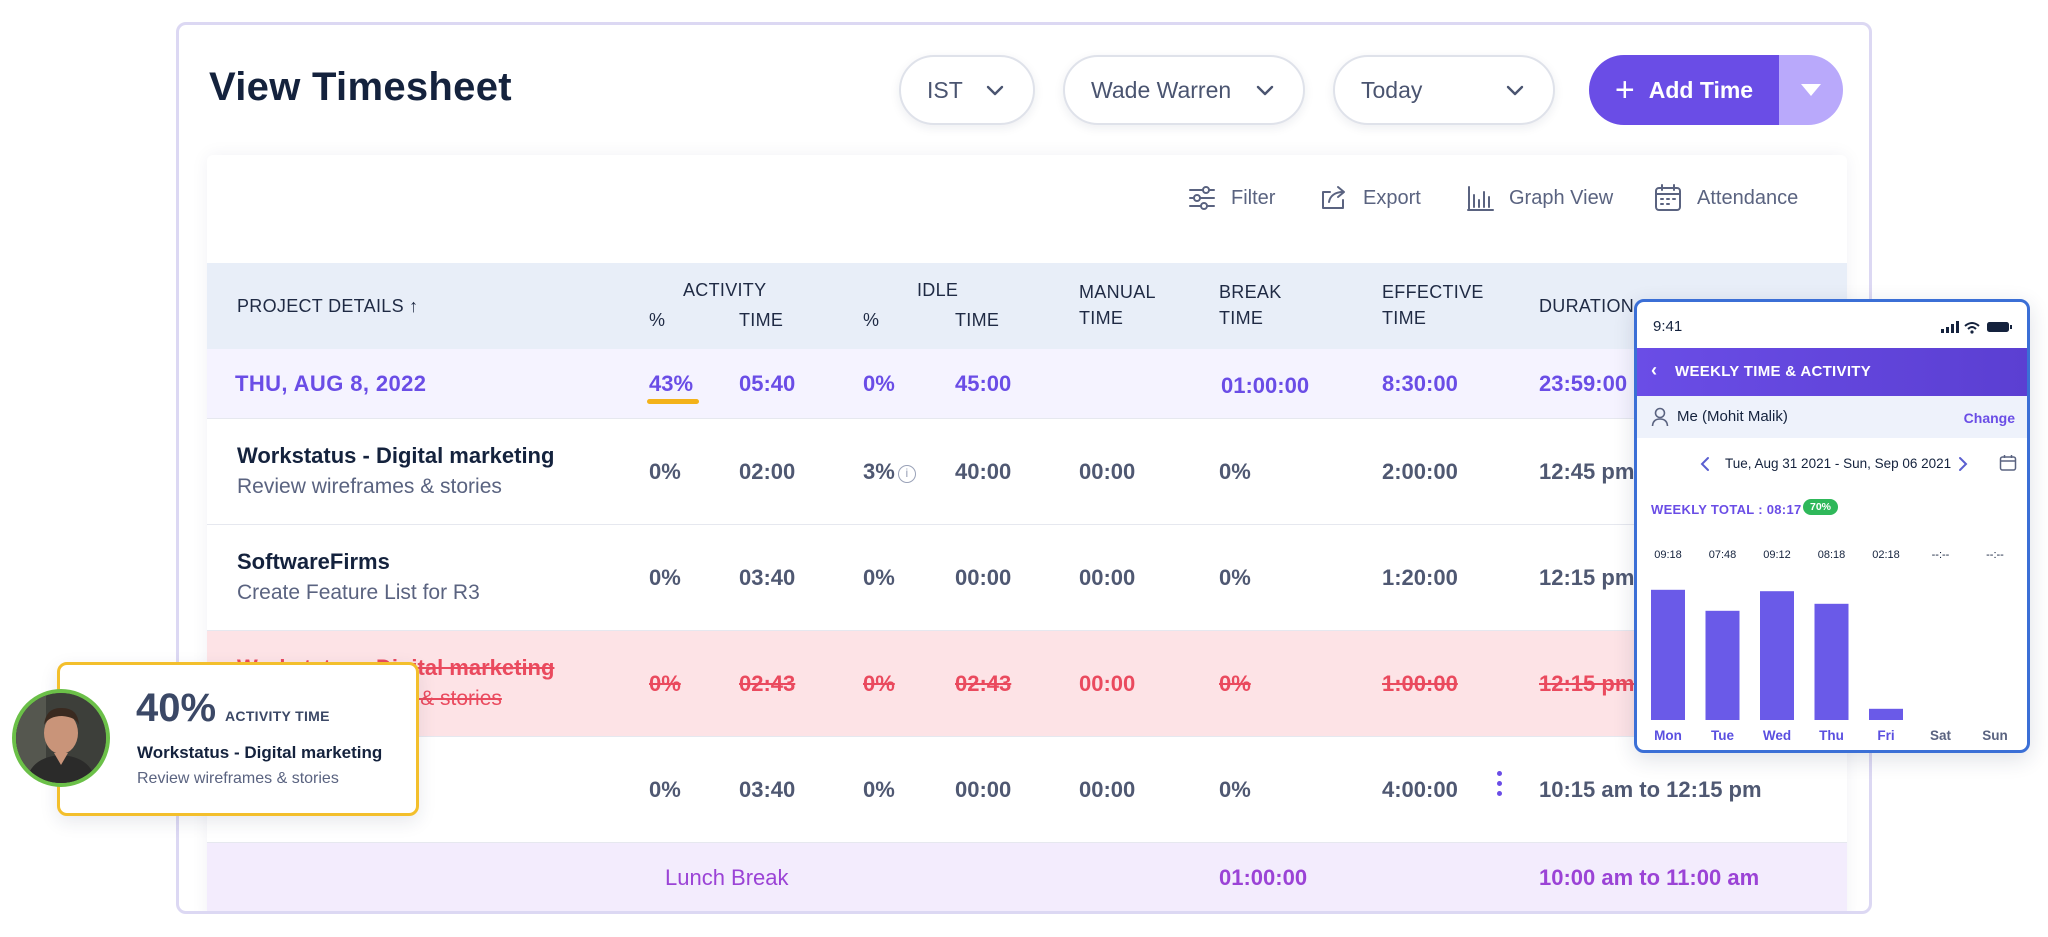 The height and width of the screenshot is (937, 2048). I want to click on filter-button: Filter, so click(1231, 198).